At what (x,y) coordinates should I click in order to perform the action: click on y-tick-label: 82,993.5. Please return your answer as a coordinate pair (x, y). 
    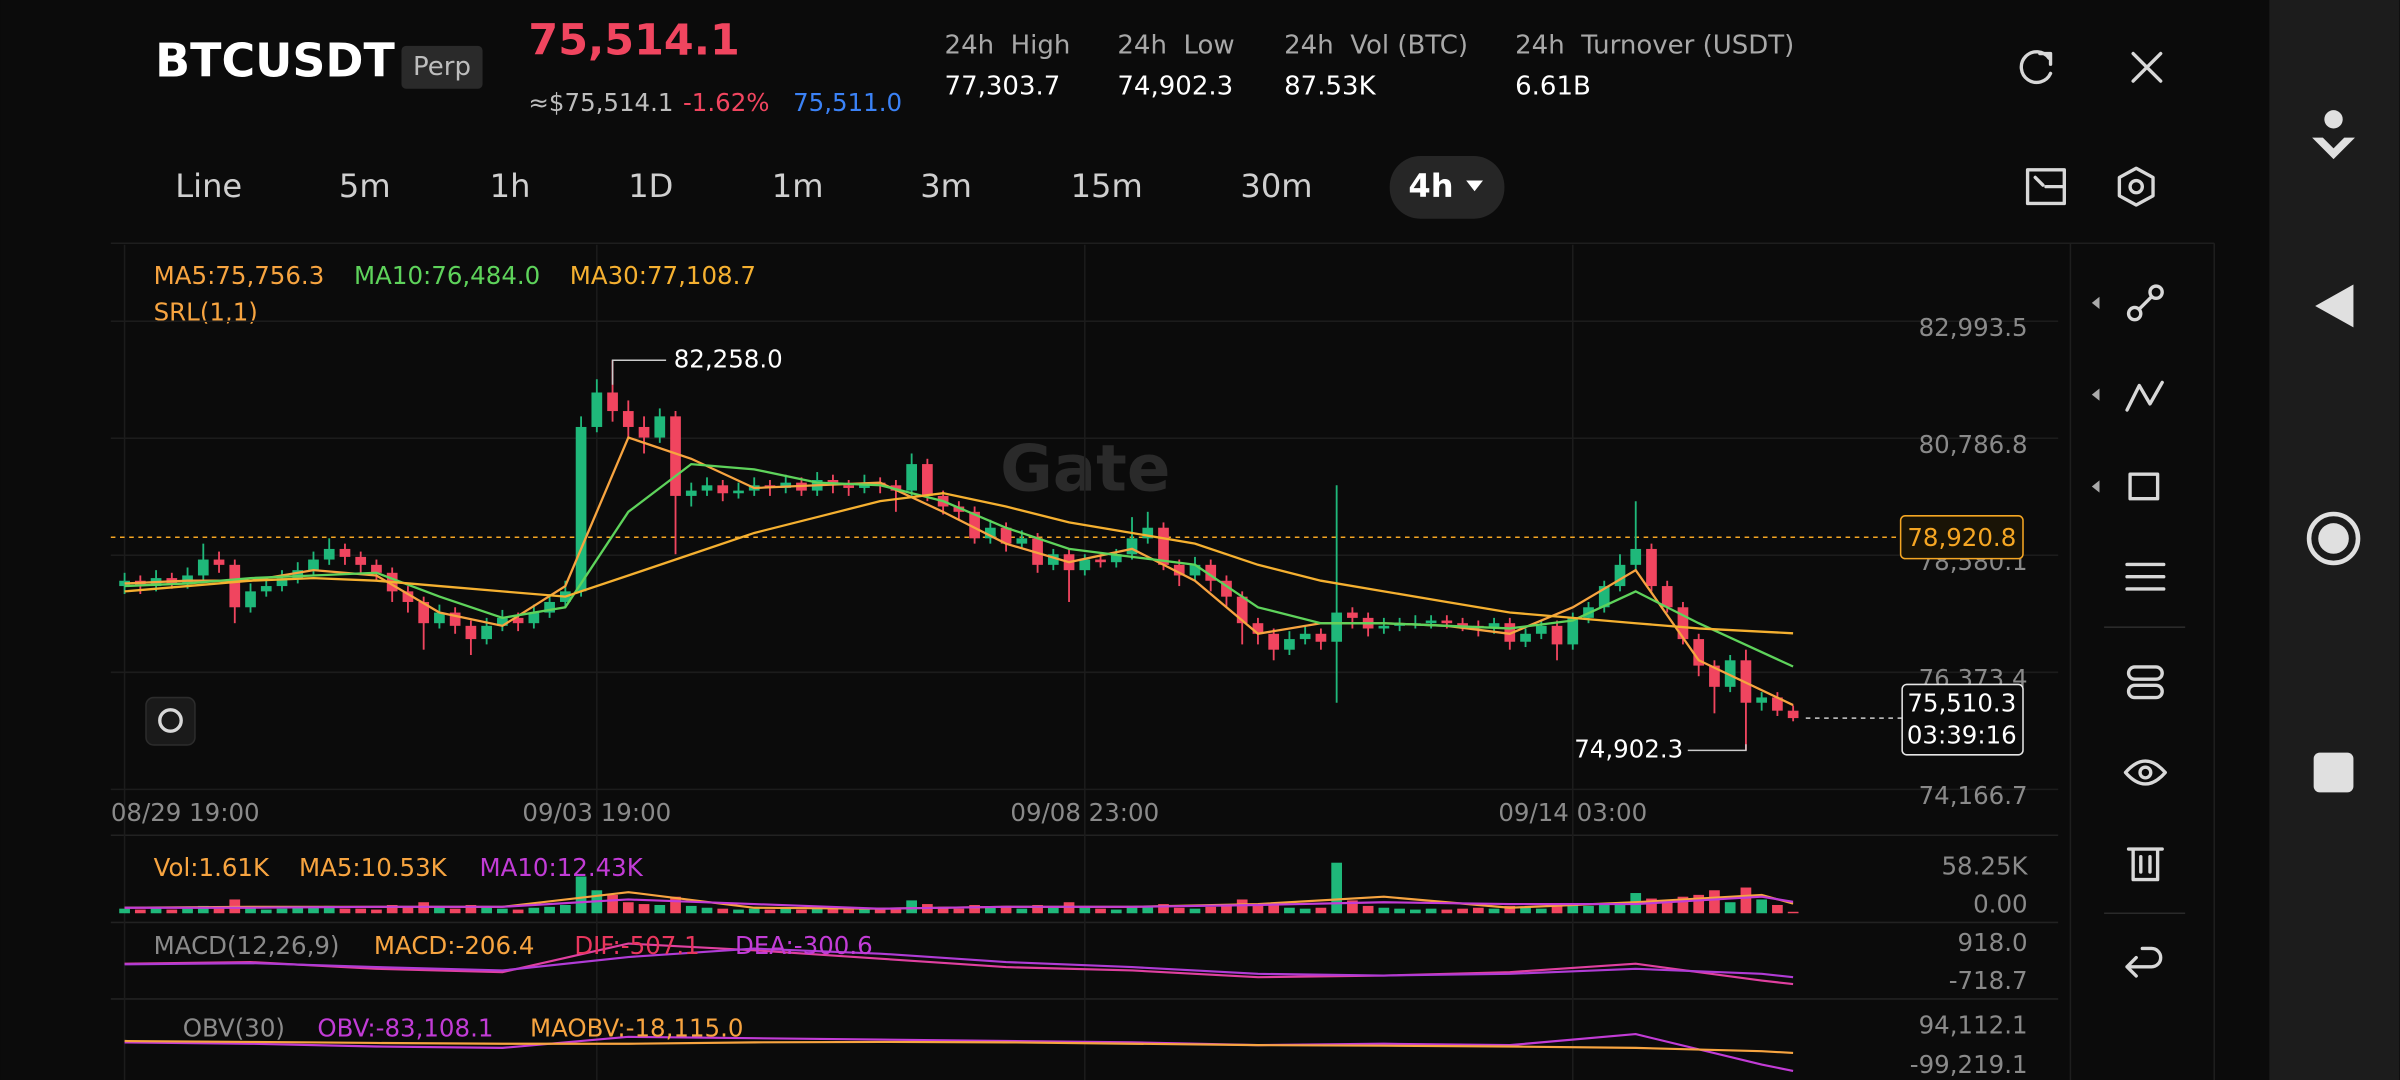
    Looking at the image, I should click on (1973, 327).